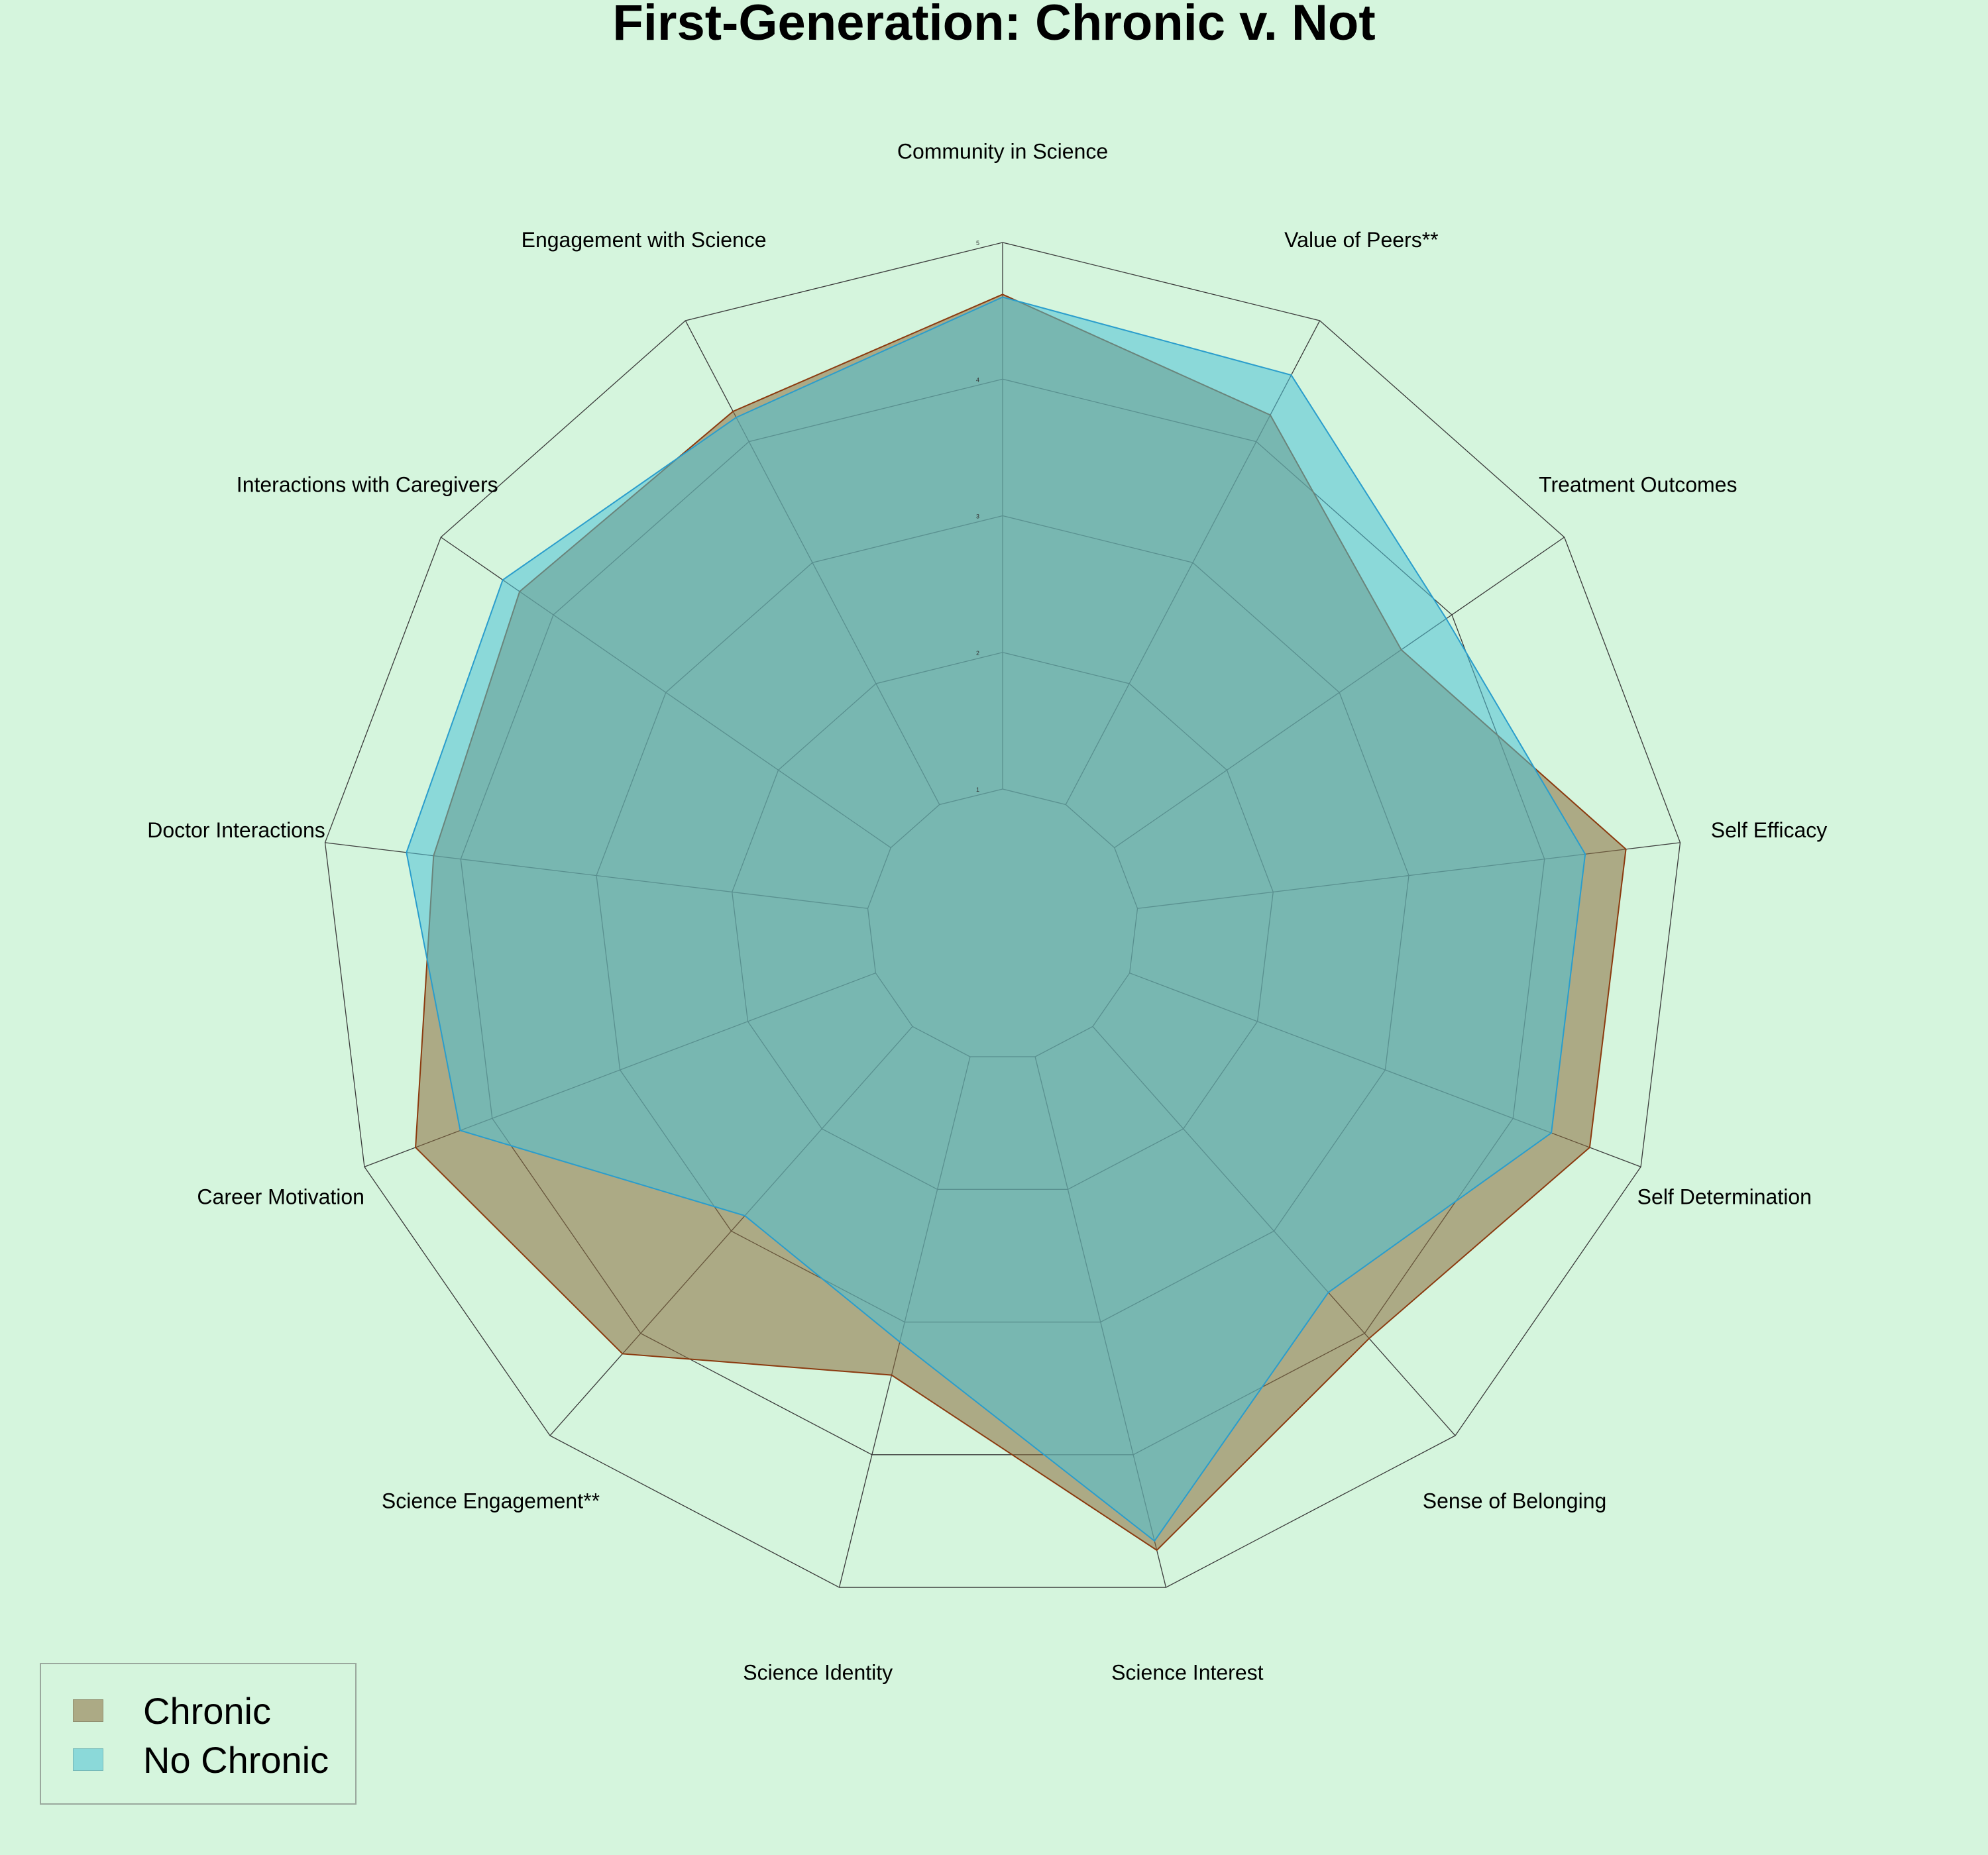 Image resolution: width=1988 pixels, height=1855 pixels. Describe the element at coordinates (1638, 485) in the screenshot. I see `axis-label-treatment-outcomes: Treatment Outcomes` at that location.